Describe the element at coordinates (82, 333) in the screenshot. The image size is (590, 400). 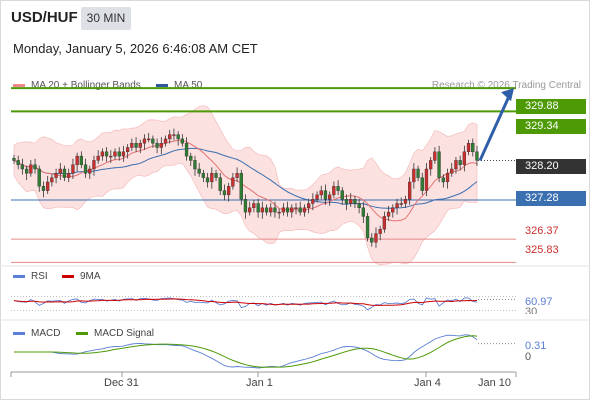
I see `macd-signal-swatch` at that location.